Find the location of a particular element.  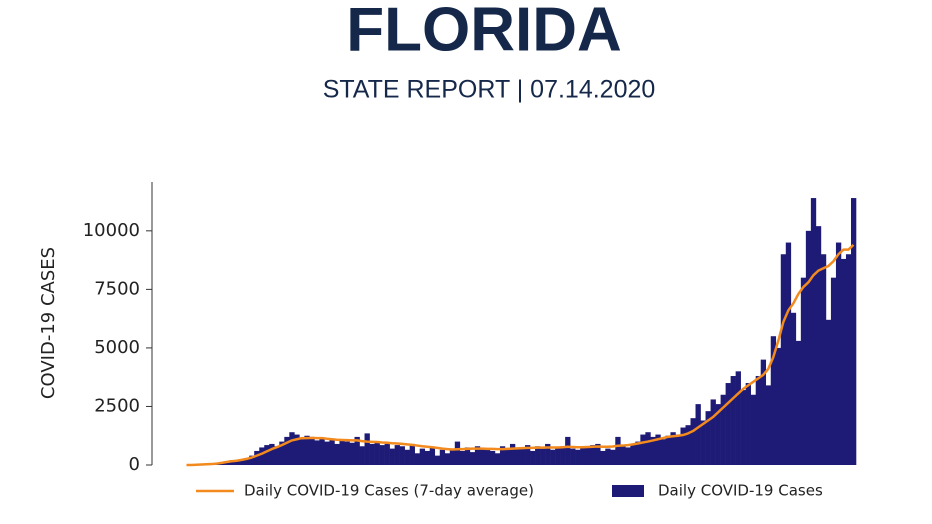

y-tick-label: 0 is located at coordinates (134, 464).